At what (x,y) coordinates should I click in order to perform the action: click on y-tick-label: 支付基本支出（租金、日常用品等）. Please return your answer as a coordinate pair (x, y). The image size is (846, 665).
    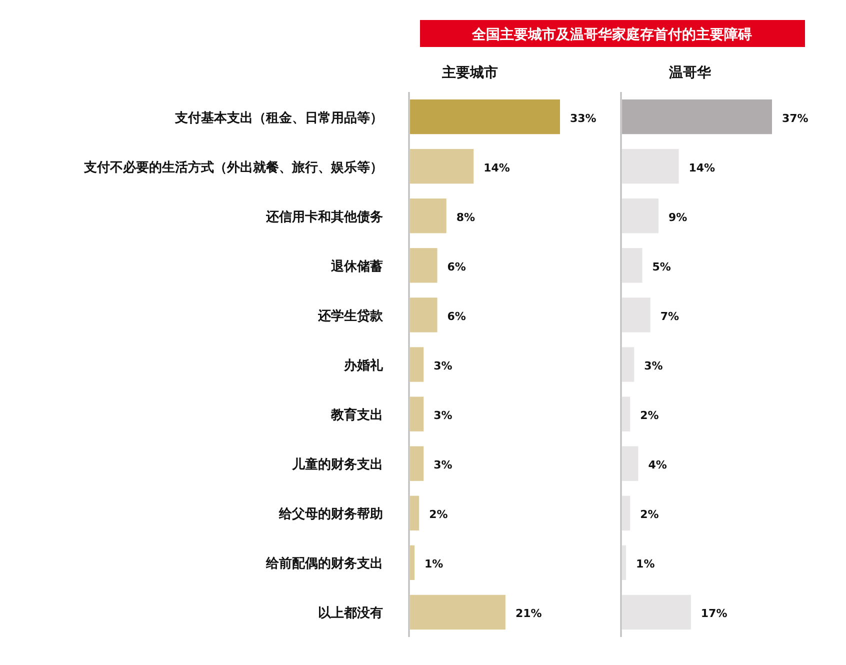
    Looking at the image, I should click on (278, 118).